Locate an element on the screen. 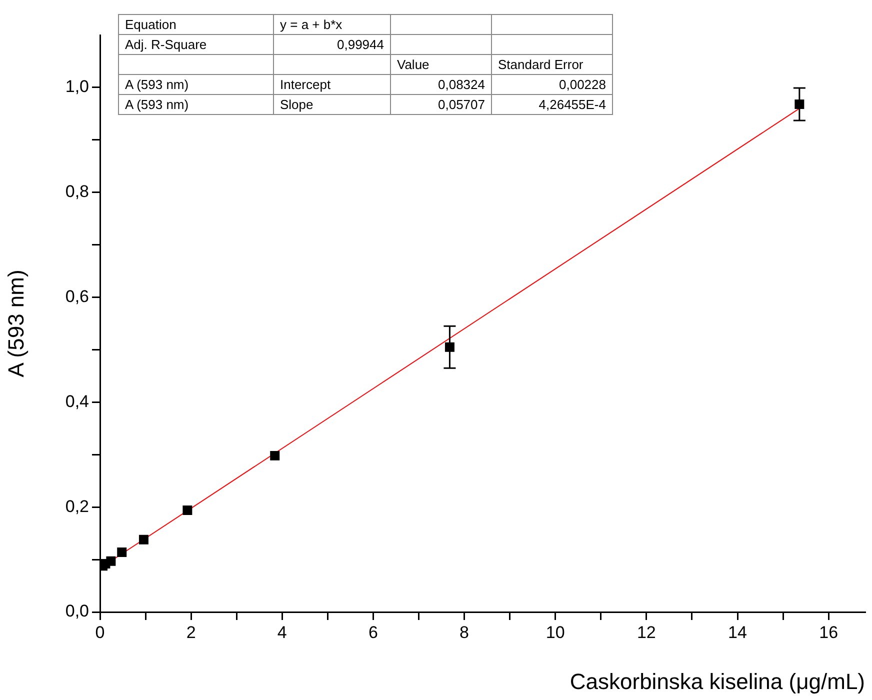  x-tick-label: 10 is located at coordinates (555, 632).